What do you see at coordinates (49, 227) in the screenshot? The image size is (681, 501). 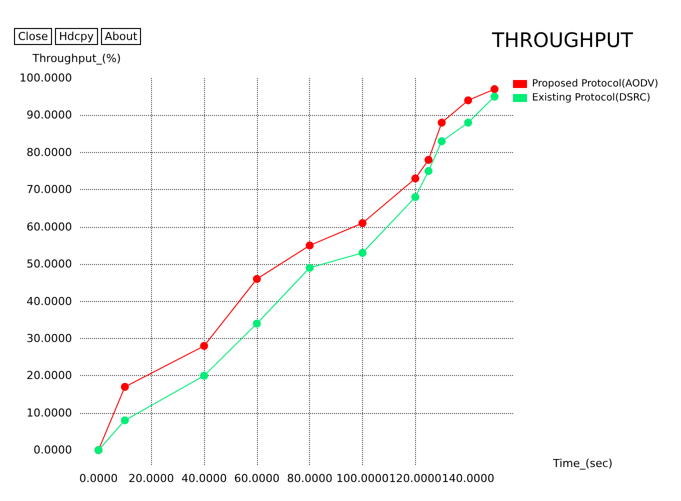 I see `y-tick-label: 60.0000` at bounding box center [49, 227].